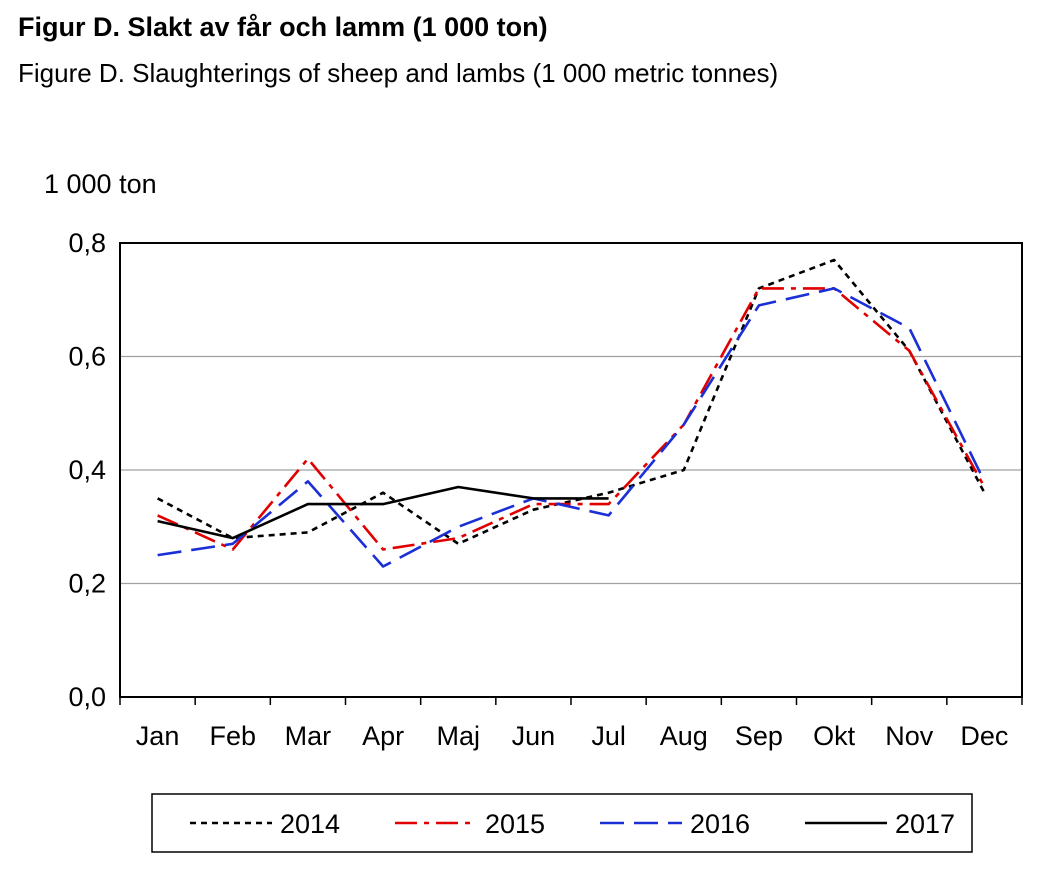 The height and width of the screenshot is (872, 1060). I want to click on y-tick-label: 0,6, so click(87, 357).